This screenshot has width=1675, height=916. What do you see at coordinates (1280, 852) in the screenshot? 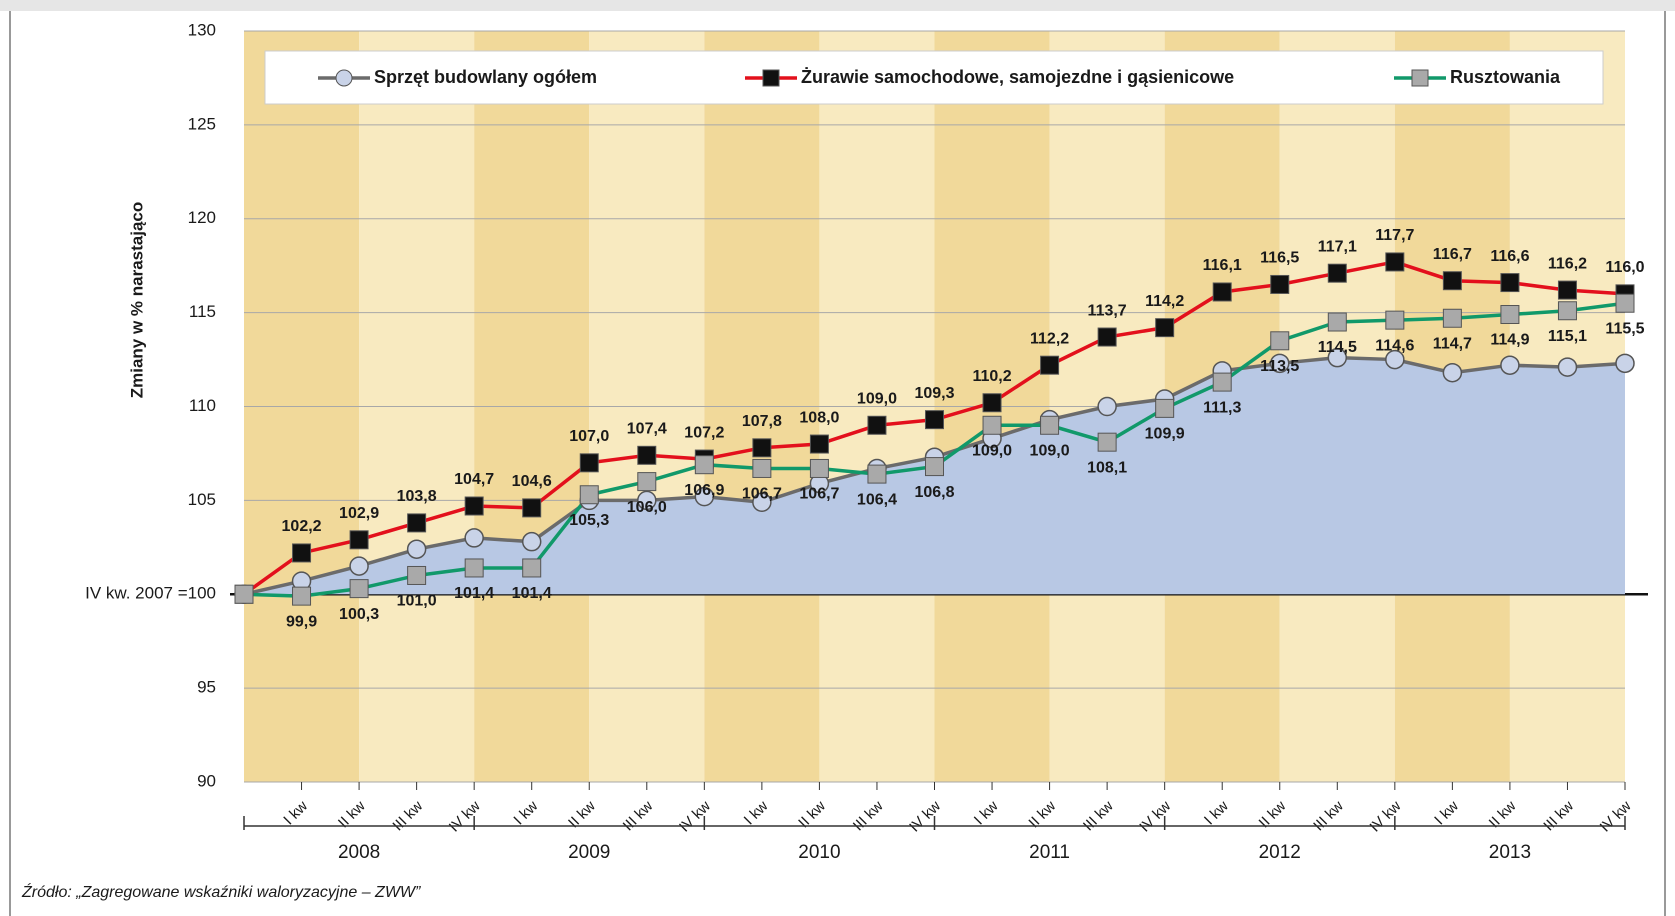
I see `year-label: 2012` at bounding box center [1280, 852].